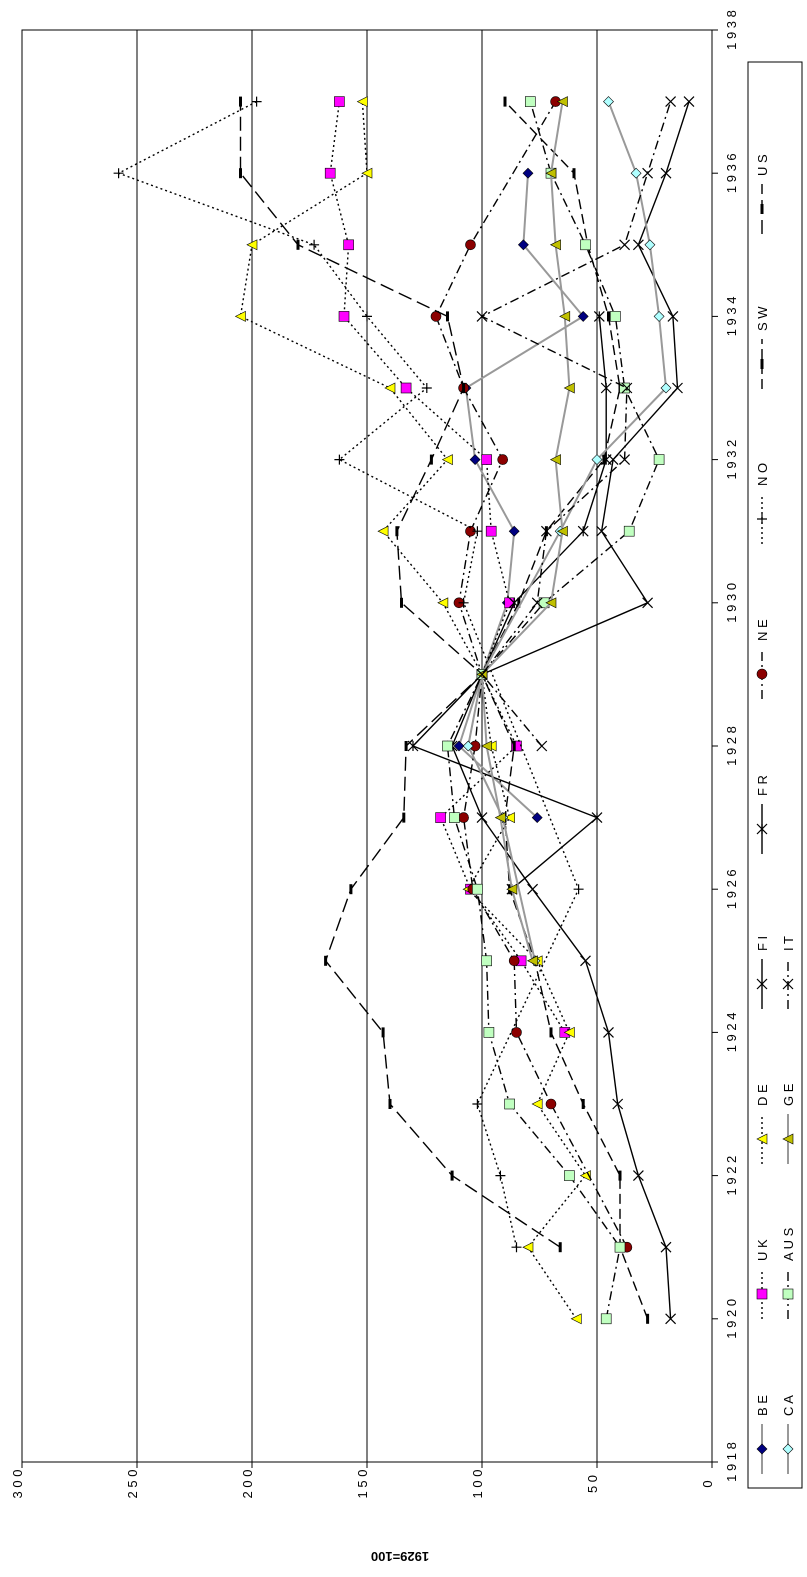 The image size is (807, 1577). I want to click on legend-entry-no: N O, so click(762, 503).